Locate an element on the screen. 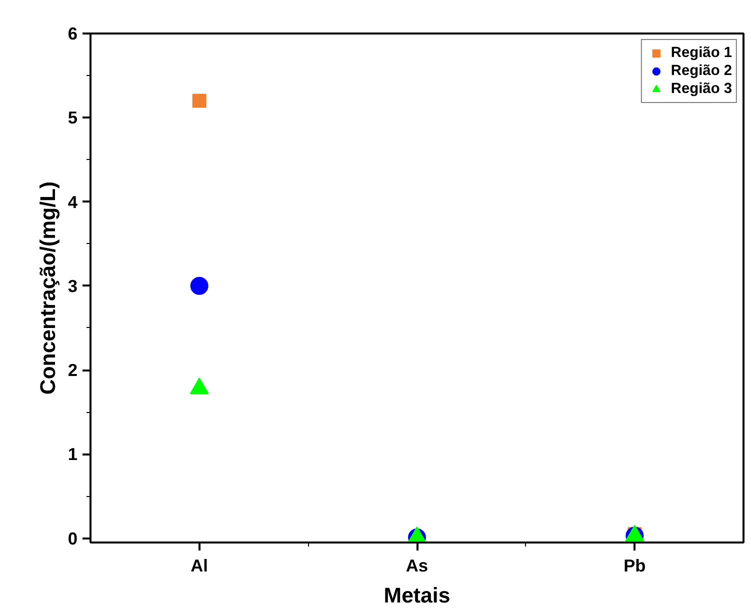 The image size is (751, 610). y-tick-label: 3 is located at coordinates (73, 286).